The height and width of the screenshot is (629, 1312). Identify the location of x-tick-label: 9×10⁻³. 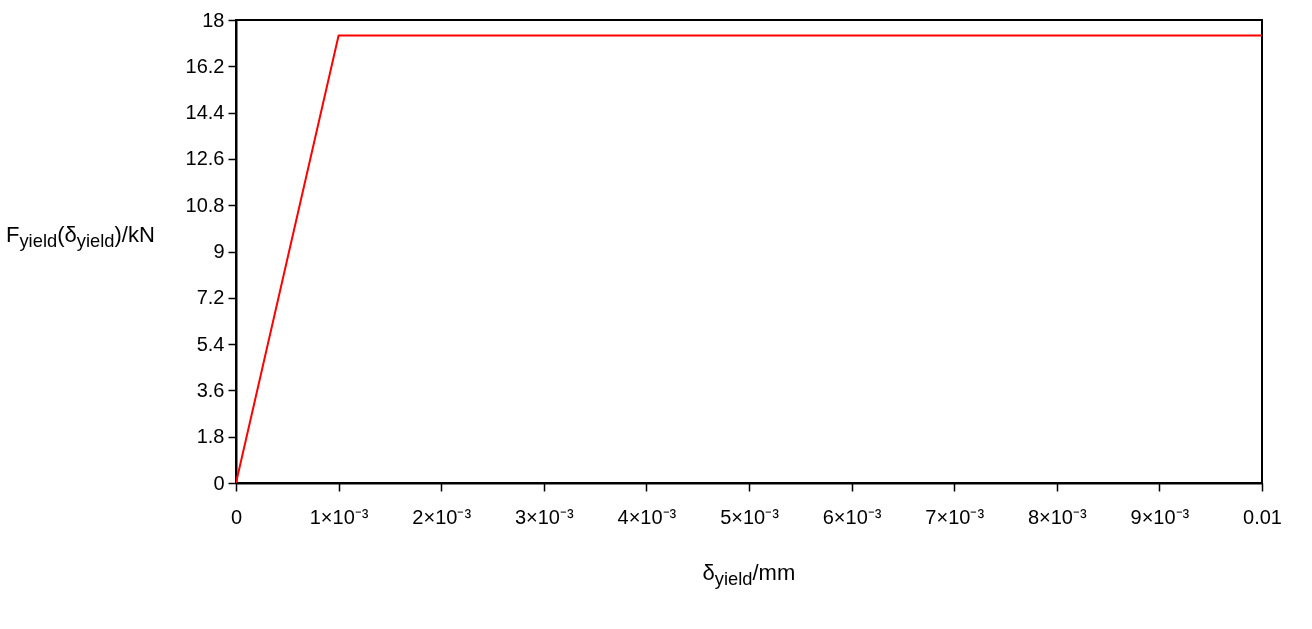
(1160, 516).